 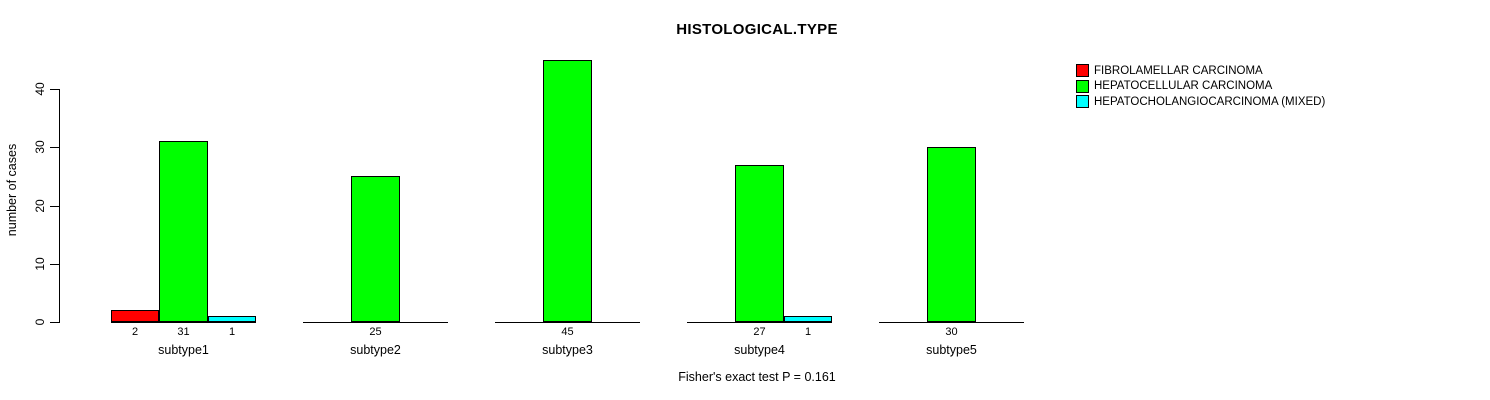 I want to click on x-category-label: subtype5, so click(x=951, y=350).